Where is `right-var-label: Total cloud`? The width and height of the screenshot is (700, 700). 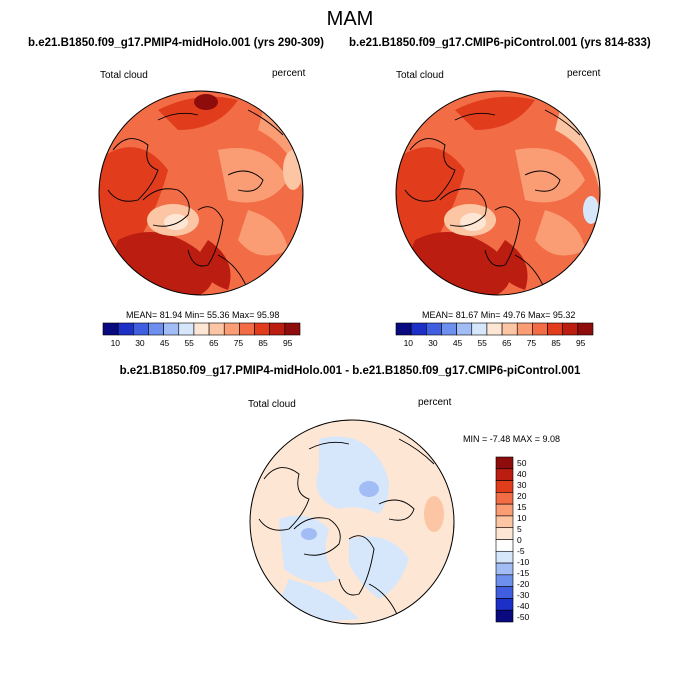 right-var-label: Total cloud is located at coordinates (420, 75).